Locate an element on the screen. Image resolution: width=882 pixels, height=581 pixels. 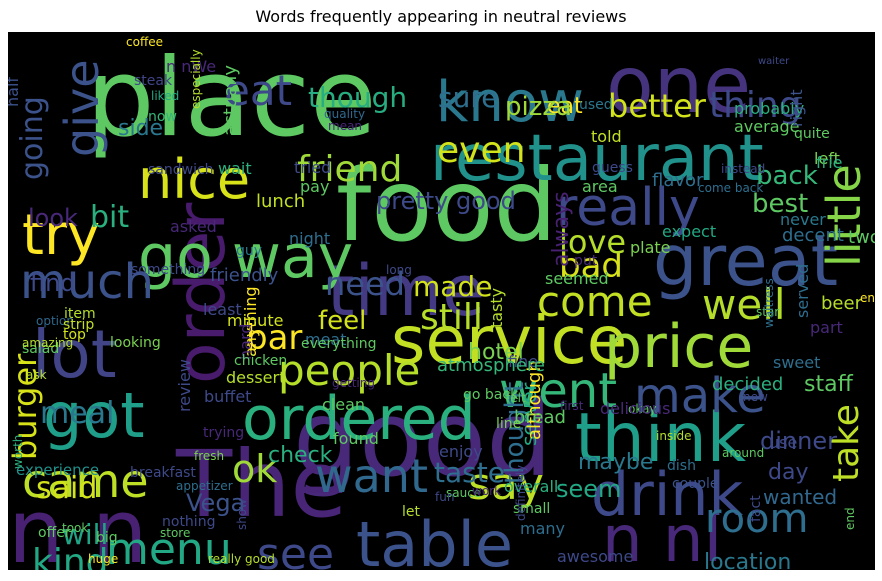
word: item is located at coordinates (80, 314).